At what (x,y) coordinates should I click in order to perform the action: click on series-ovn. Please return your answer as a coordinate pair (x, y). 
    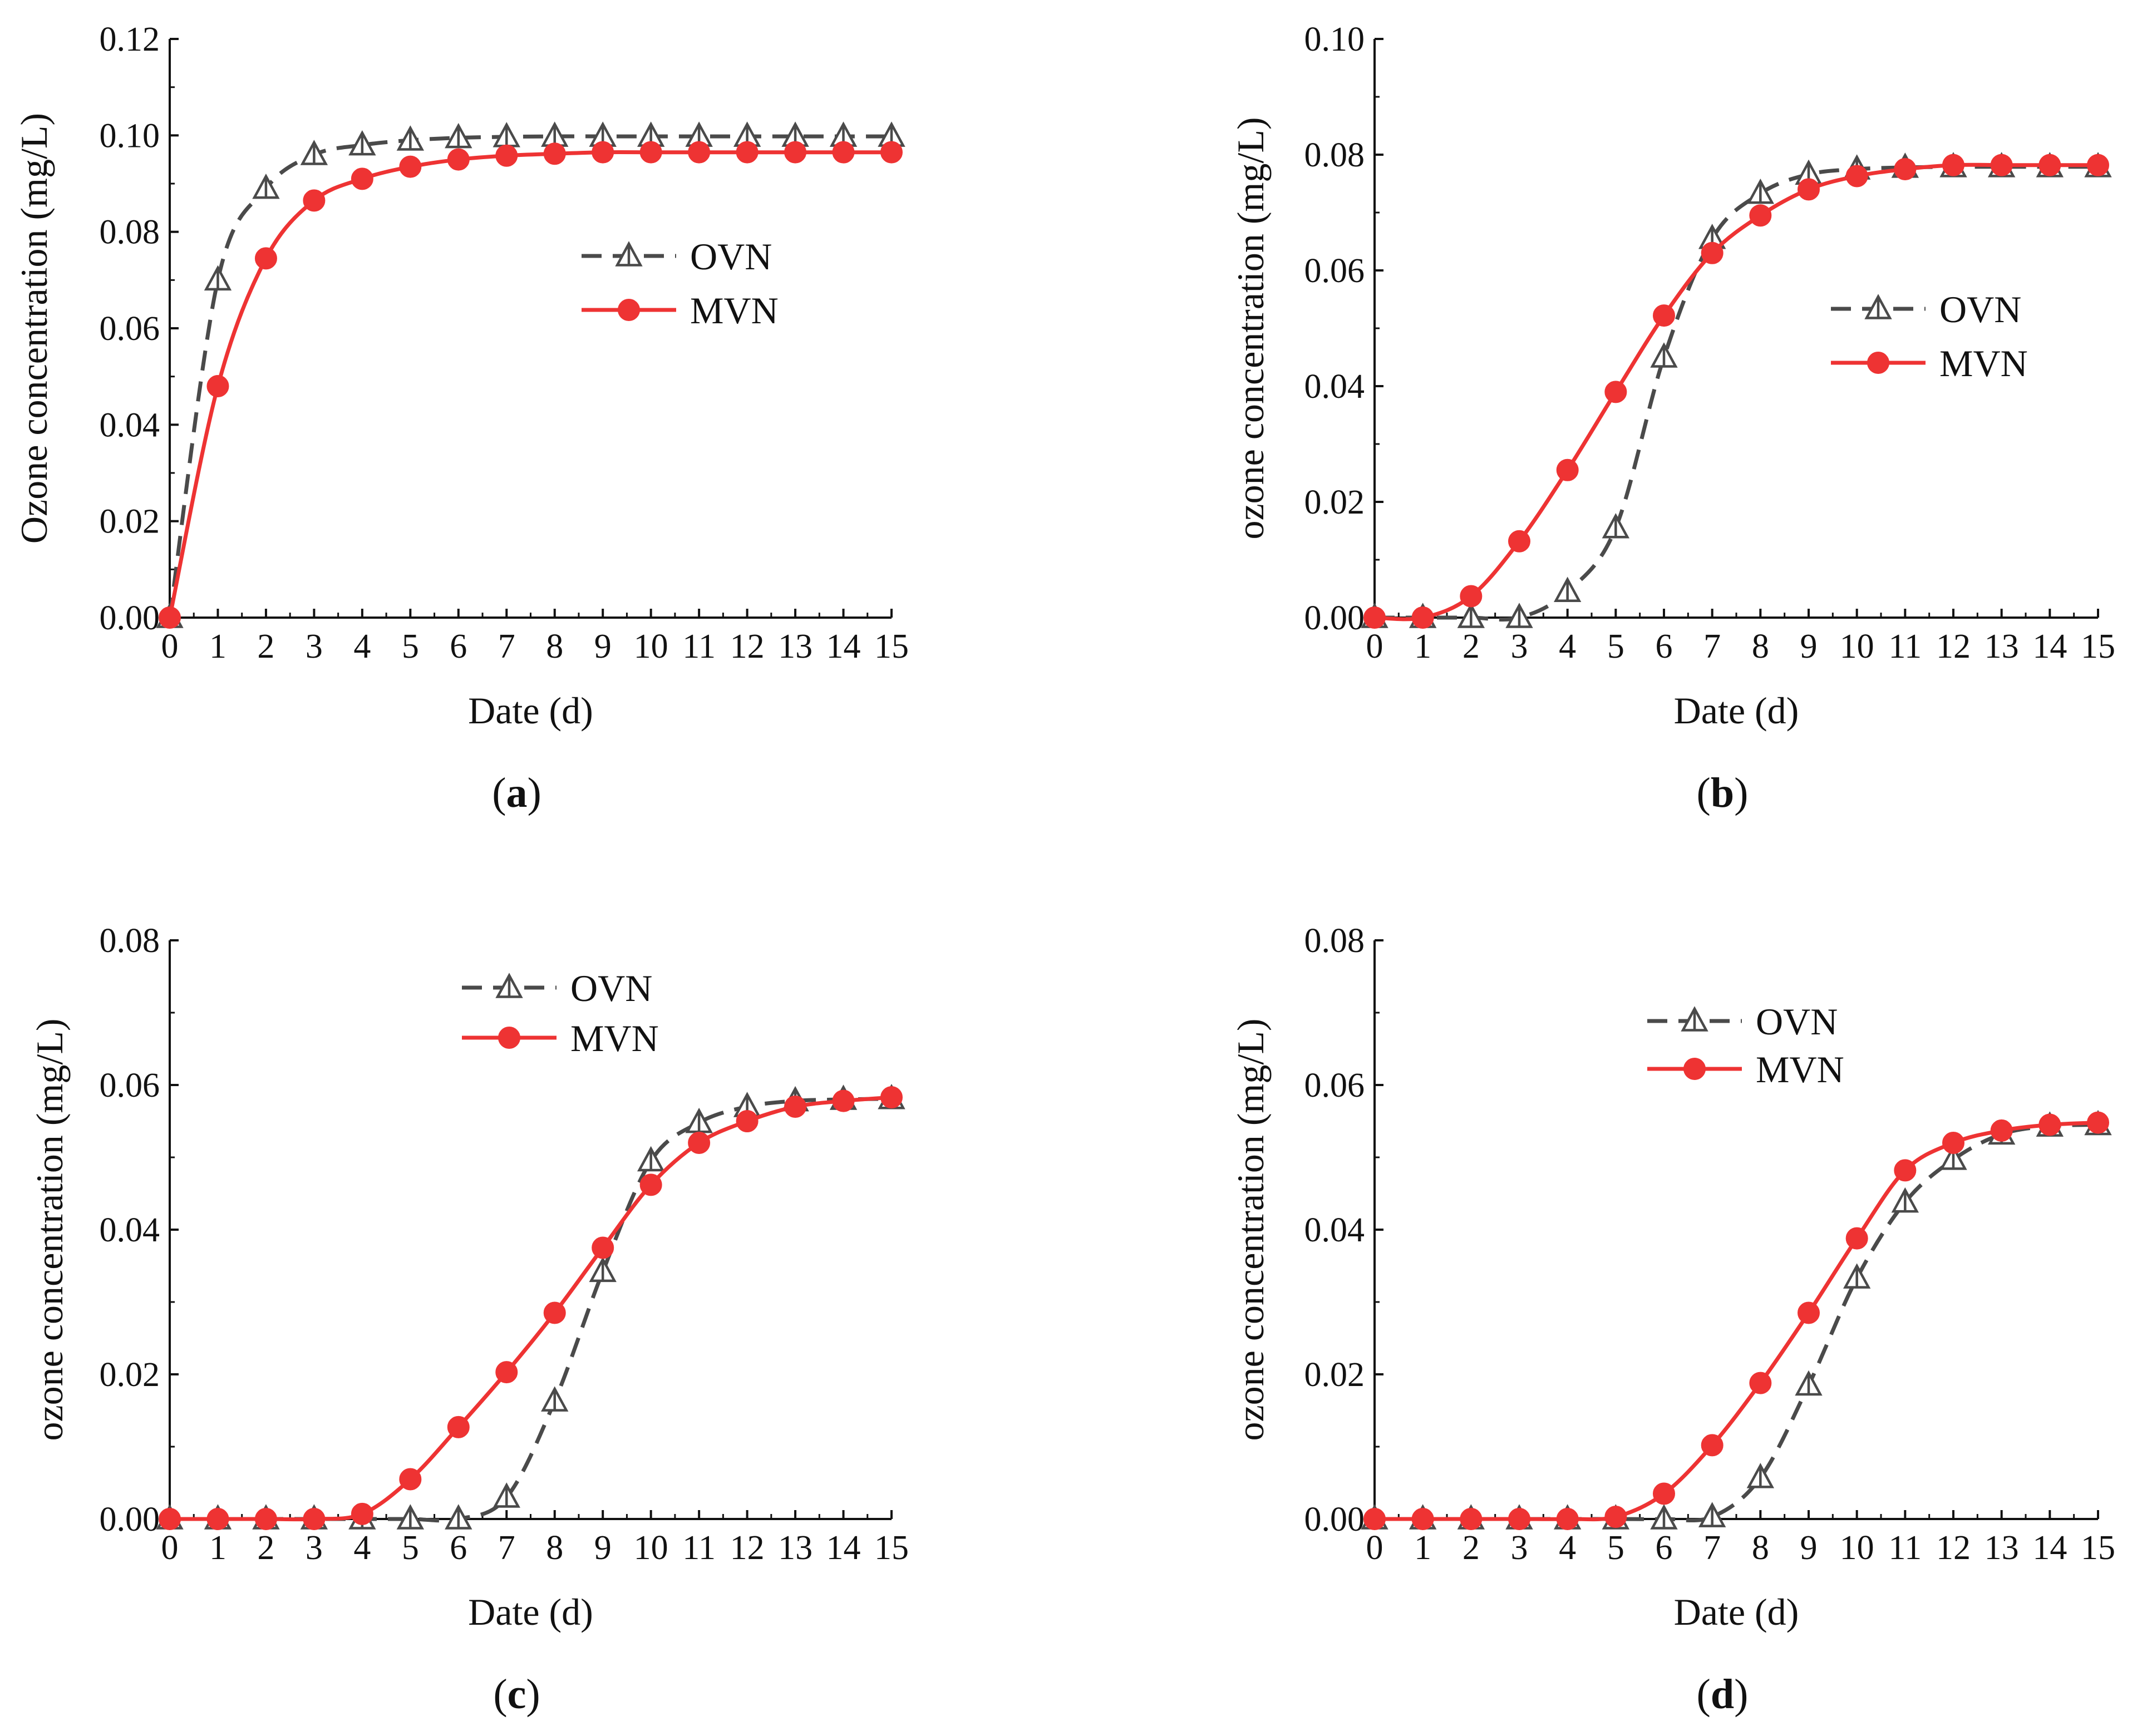
    Looking at the image, I should click on (1737, 390).